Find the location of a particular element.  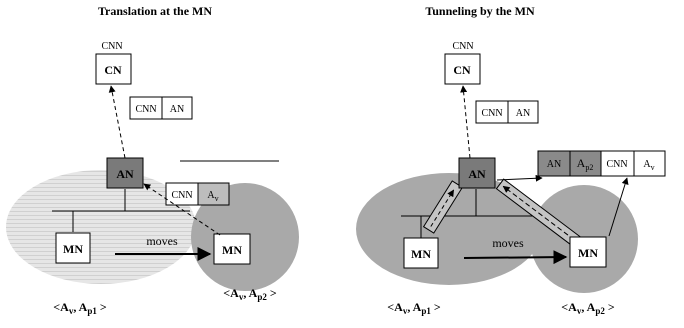

right-packet-tunnel: AN Ap2 CNN Av is located at coordinates (601, 163).